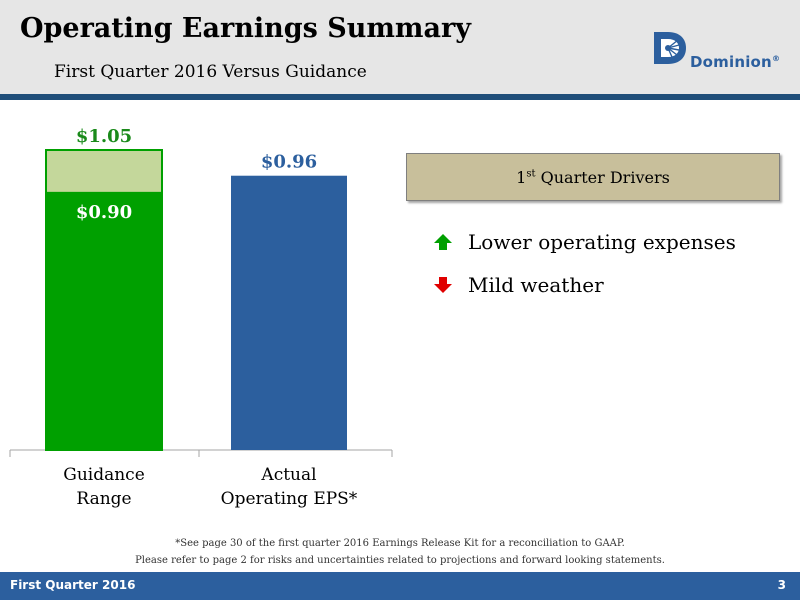 This screenshot has height=600, width=800. What do you see at coordinates (735, 62) in the screenshot?
I see `logo-wordmark: Dominion®` at bounding box center [735, 62].